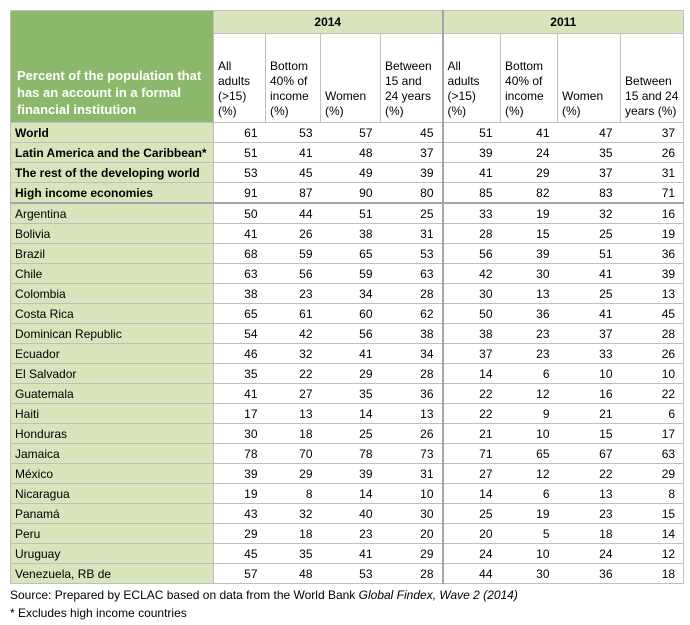 The height and width of the screenshot is (625, 690). I want to click on row-label: Jamaica, so click(112, 453).